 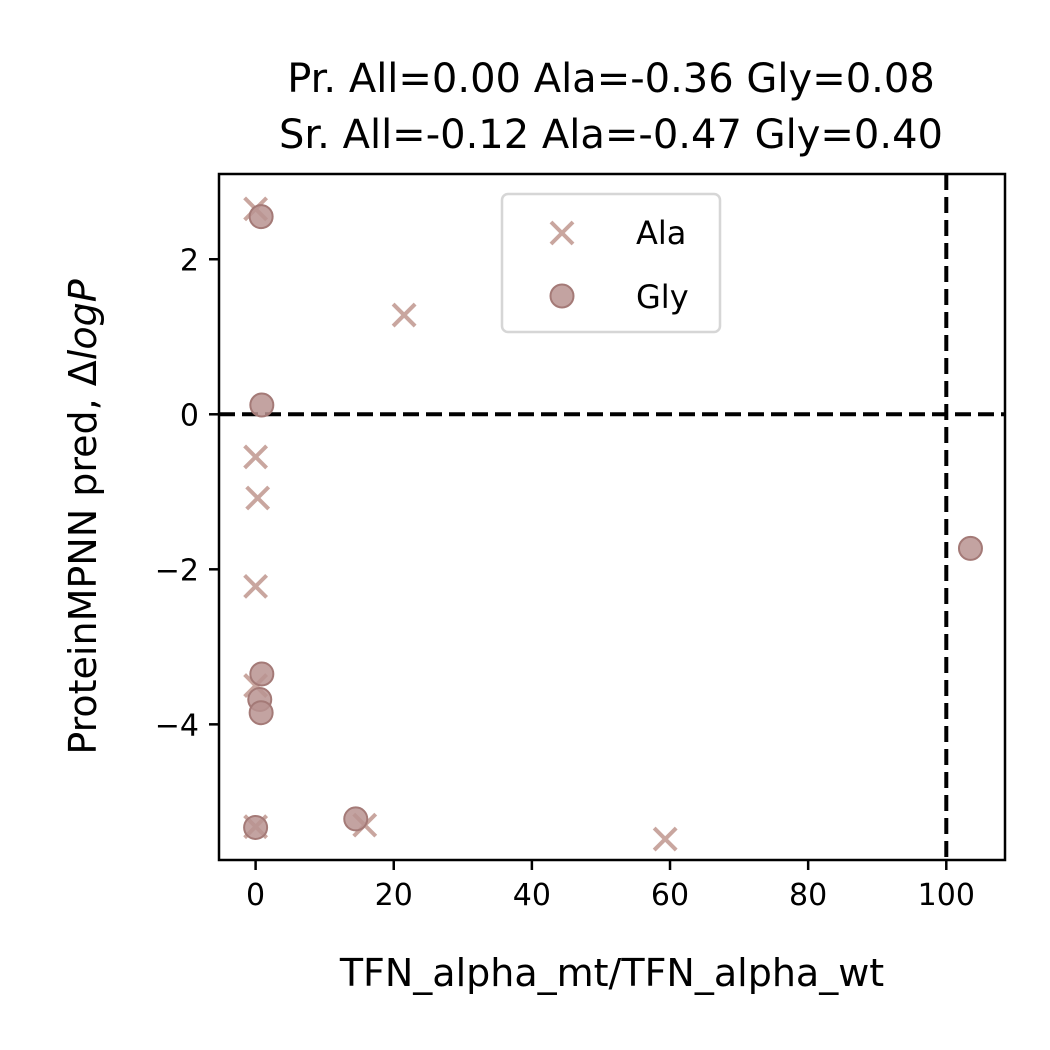 I want to click on y-axis-label-prefix: ProteinMPNN pred, Δ, so click(x=83, y=557).